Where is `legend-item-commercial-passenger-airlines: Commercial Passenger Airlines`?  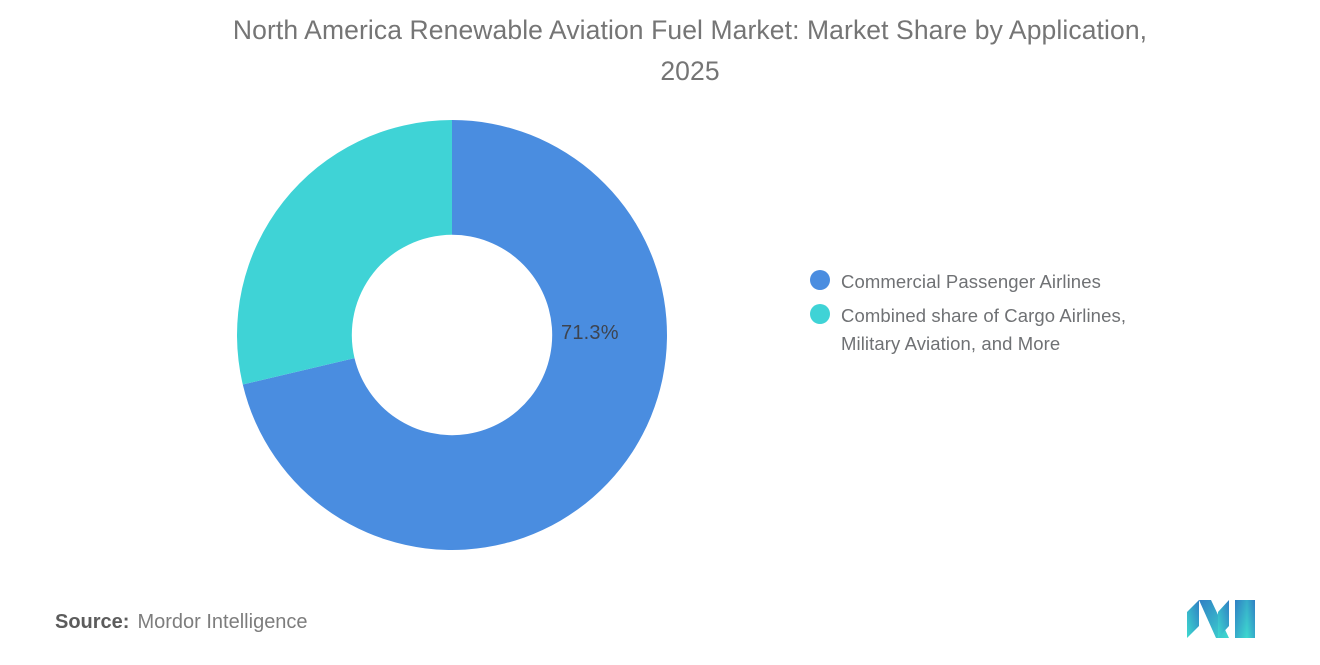 legend-item-commercial-passenger-airlines: Commercial Passenger Airlines is located at coordinates (1030, 282).